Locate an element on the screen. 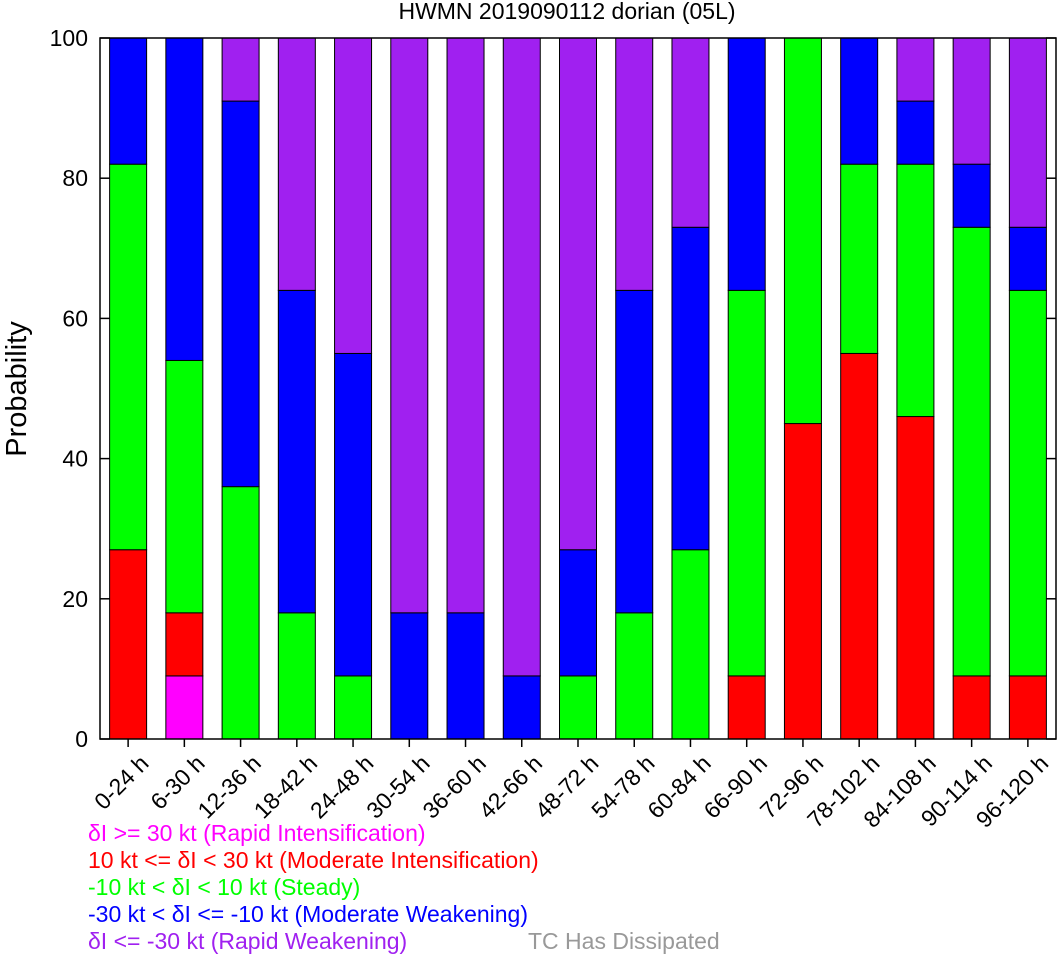 The height and width of the screenshot is (960, 1057). y-tick-label: 20 is located at coordinates (75, 599).